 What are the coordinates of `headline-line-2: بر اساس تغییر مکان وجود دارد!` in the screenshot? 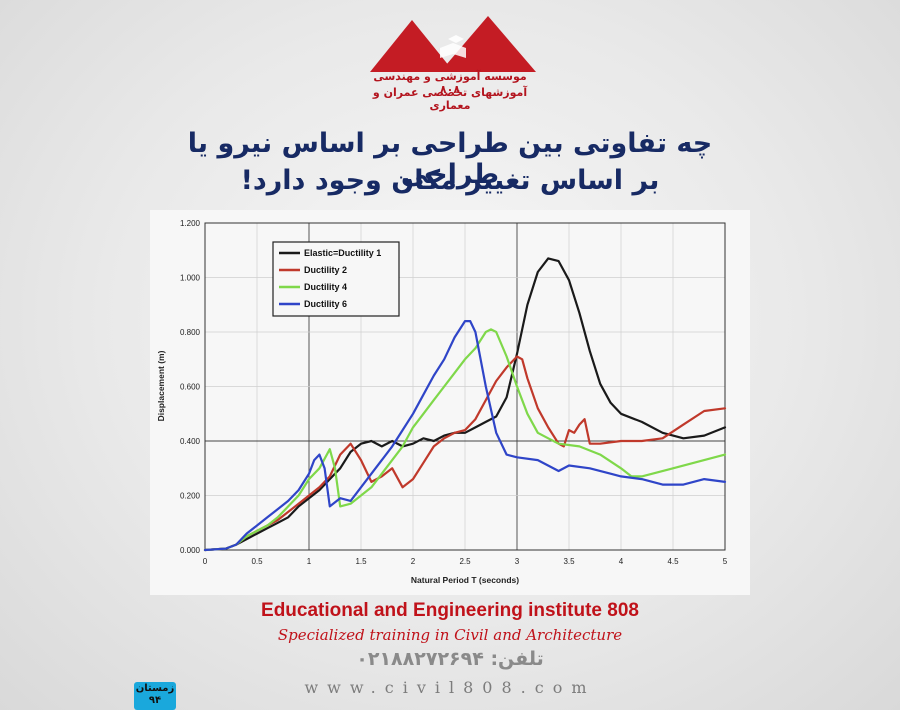 It's located at (450, 180).